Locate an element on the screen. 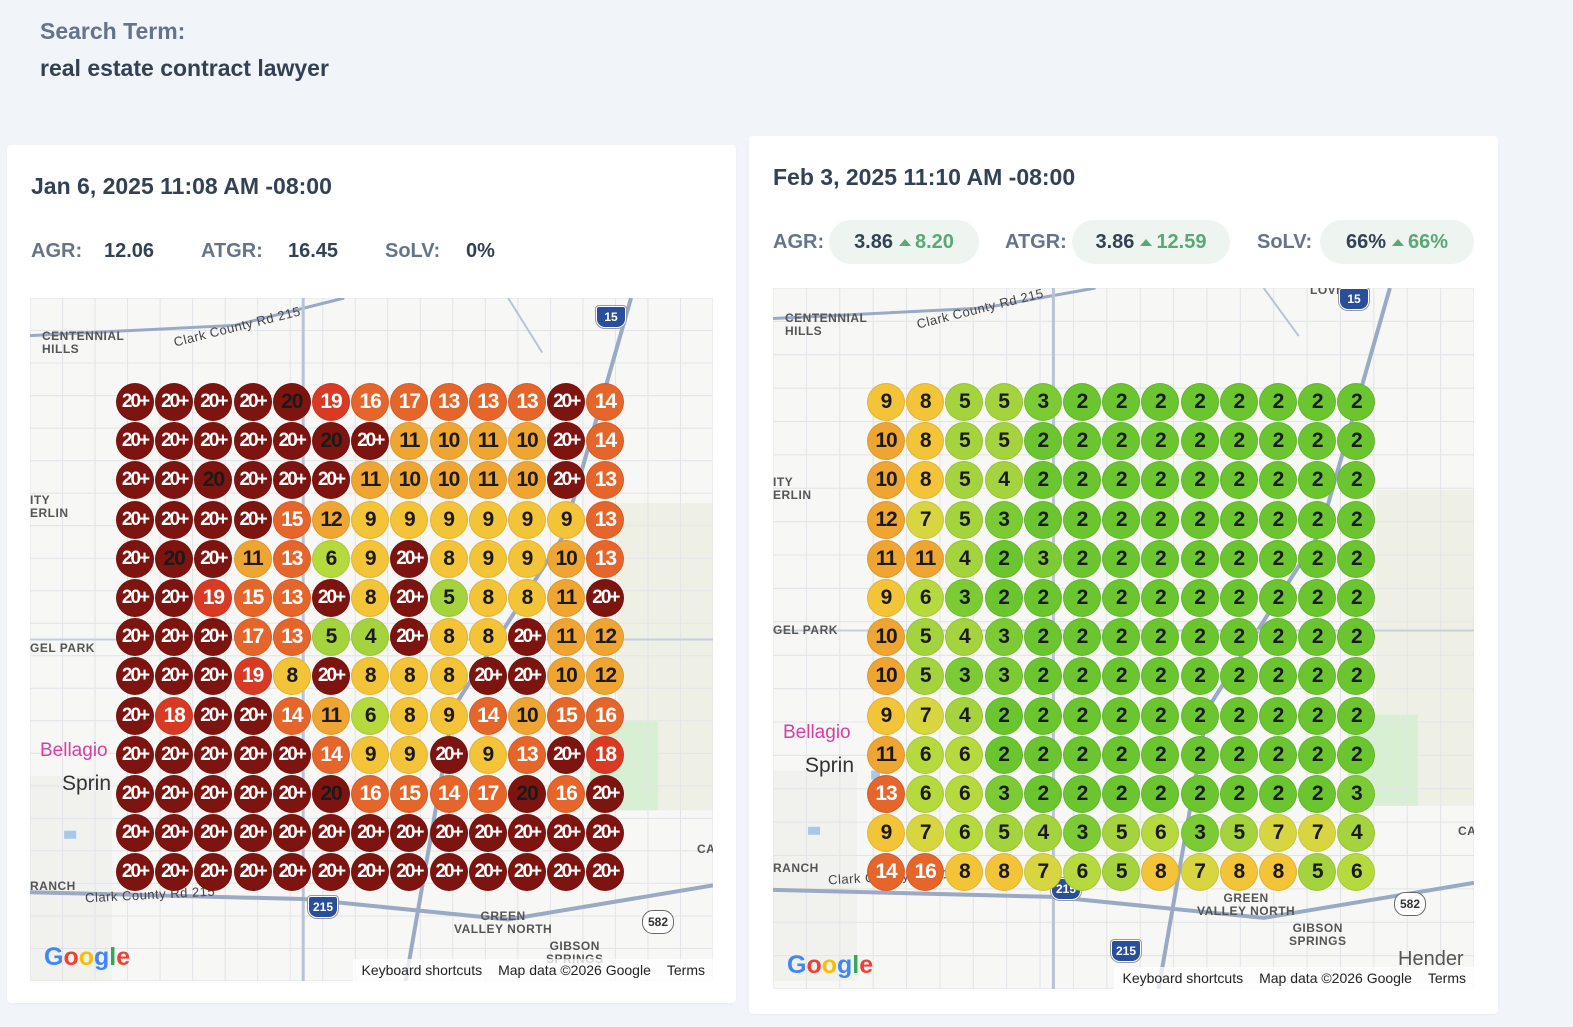 The height and width of the screenshot is (1027, 1573). rank-pin: 19 is located at coordinates (213, 598).